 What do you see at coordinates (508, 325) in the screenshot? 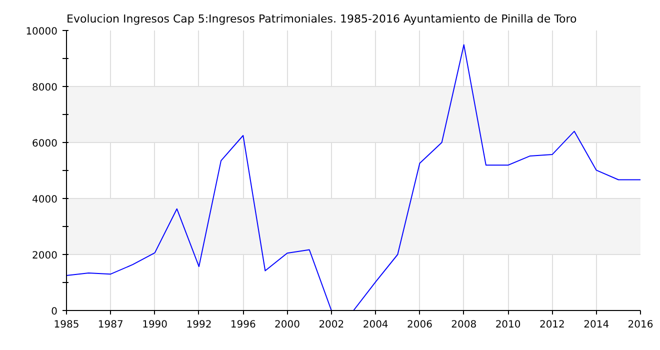
I see `x-tick-label: 2010` at bounding box center [508, 325].